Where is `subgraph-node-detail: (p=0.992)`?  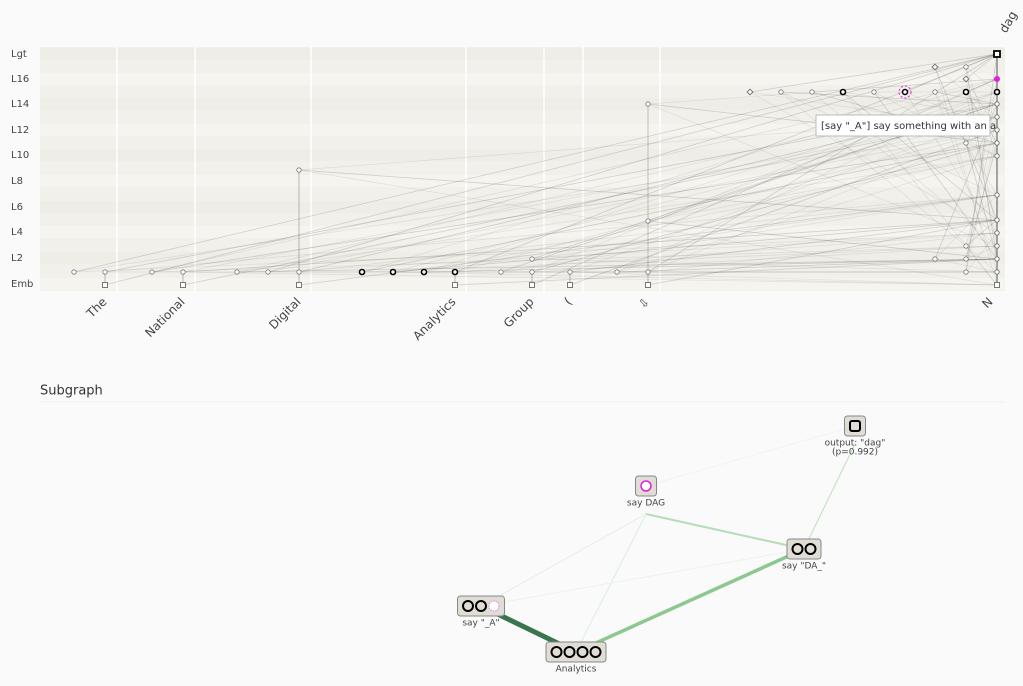 subgraph-node-detail: (p=0.992) is located at coordinates (855, 453).